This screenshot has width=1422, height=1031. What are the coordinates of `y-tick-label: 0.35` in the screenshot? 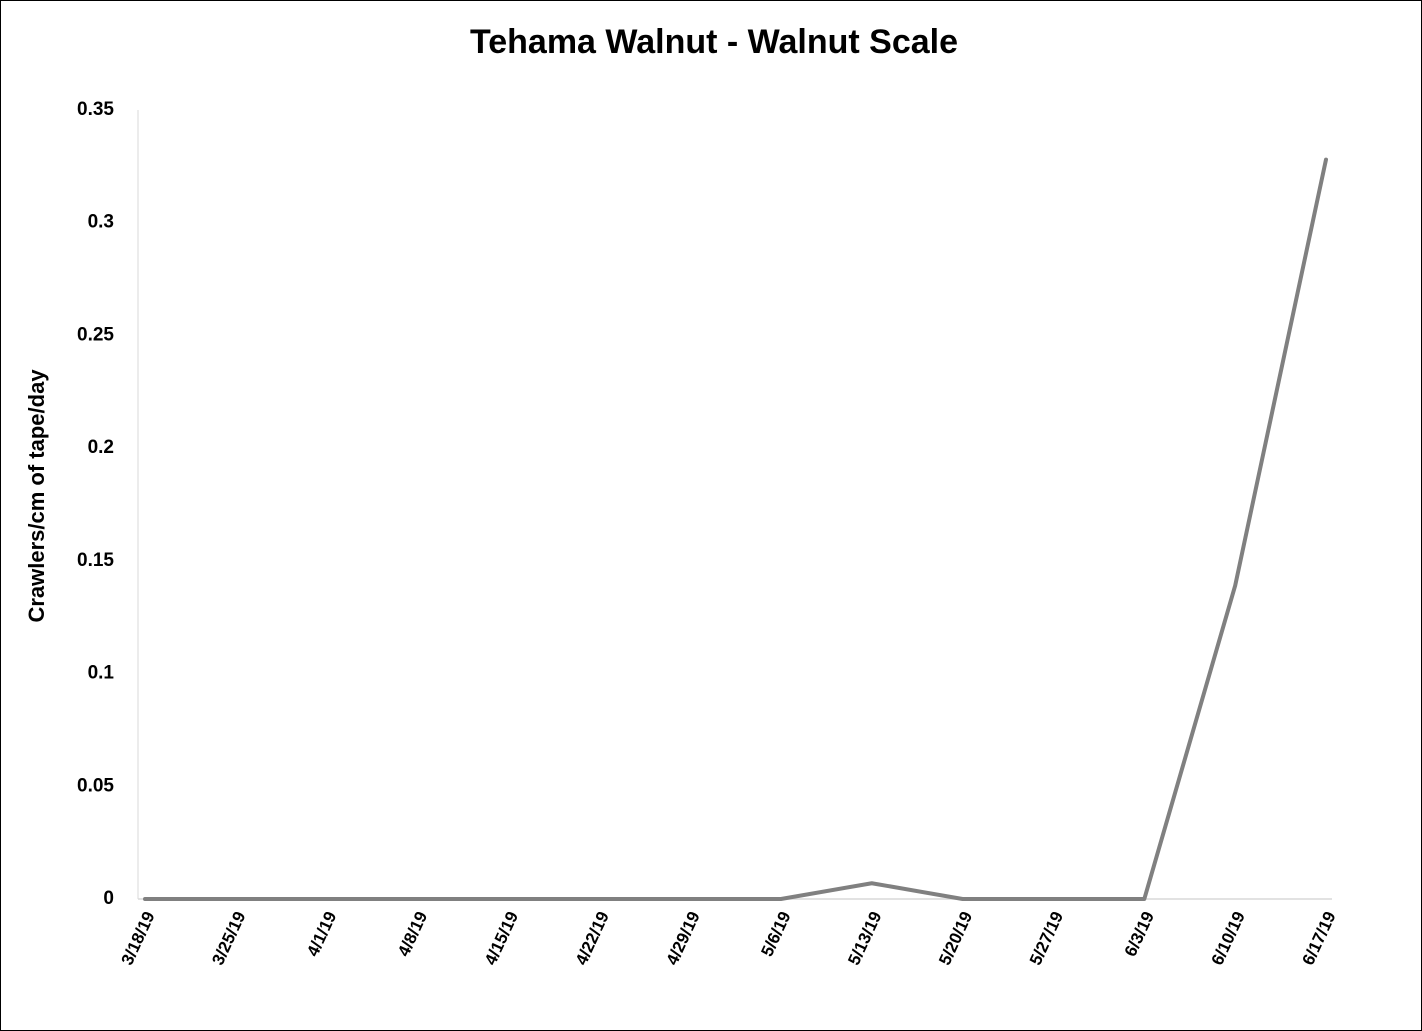 It's located at (95, 109).